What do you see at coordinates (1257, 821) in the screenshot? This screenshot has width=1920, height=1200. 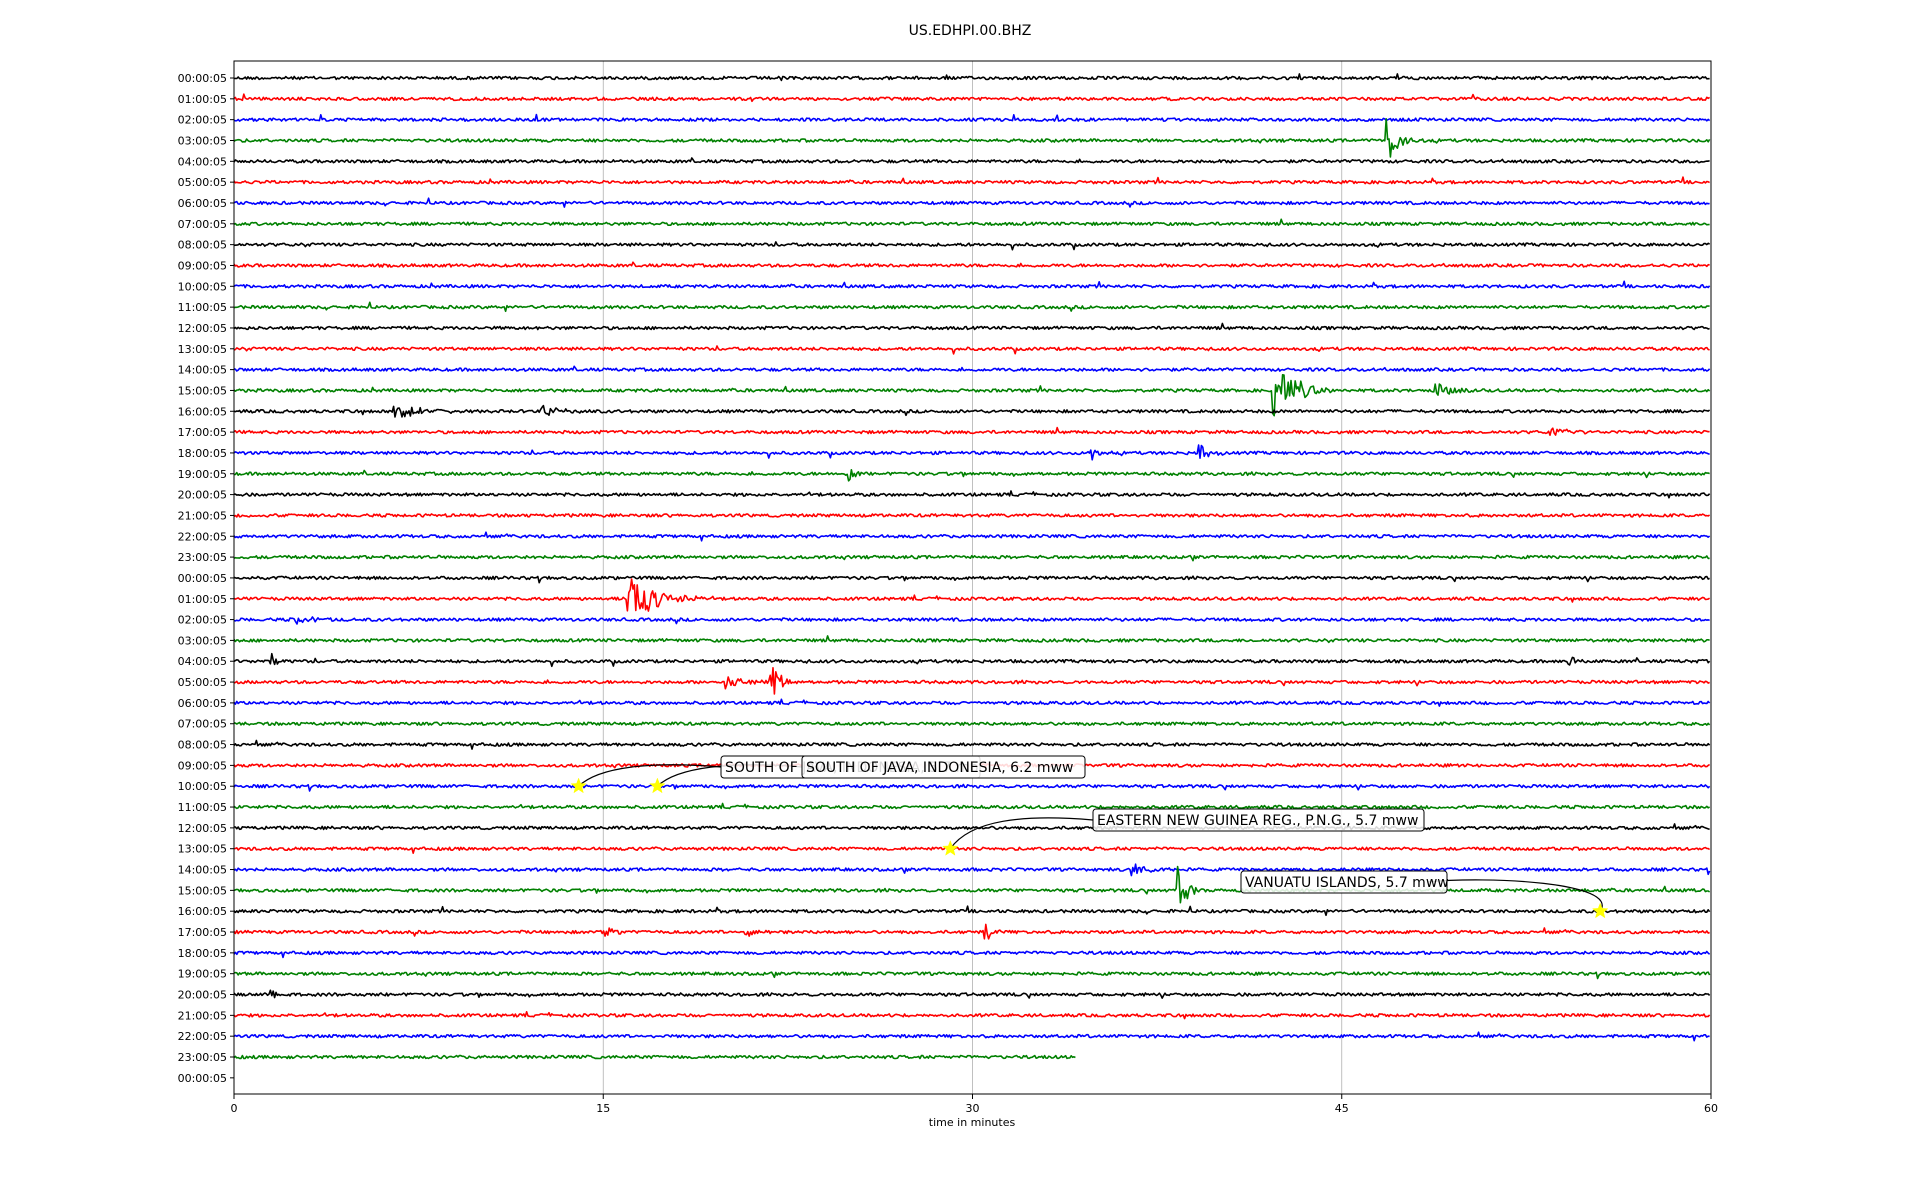 I see `event-label: EASTERN NEW GUINEA REG., P.N.G., 5.7 mww` at bounding box center [1257, 821].